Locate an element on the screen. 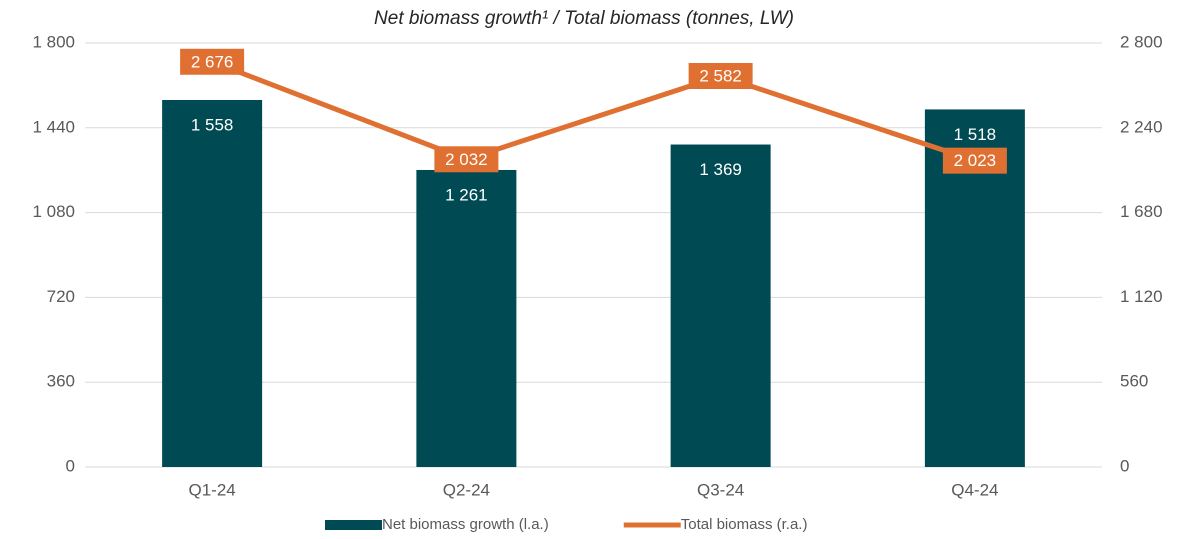 The width and height of the screenshot is (1198, 539). x-tick-label: Q3-24 is located at coordinates (720, 489).